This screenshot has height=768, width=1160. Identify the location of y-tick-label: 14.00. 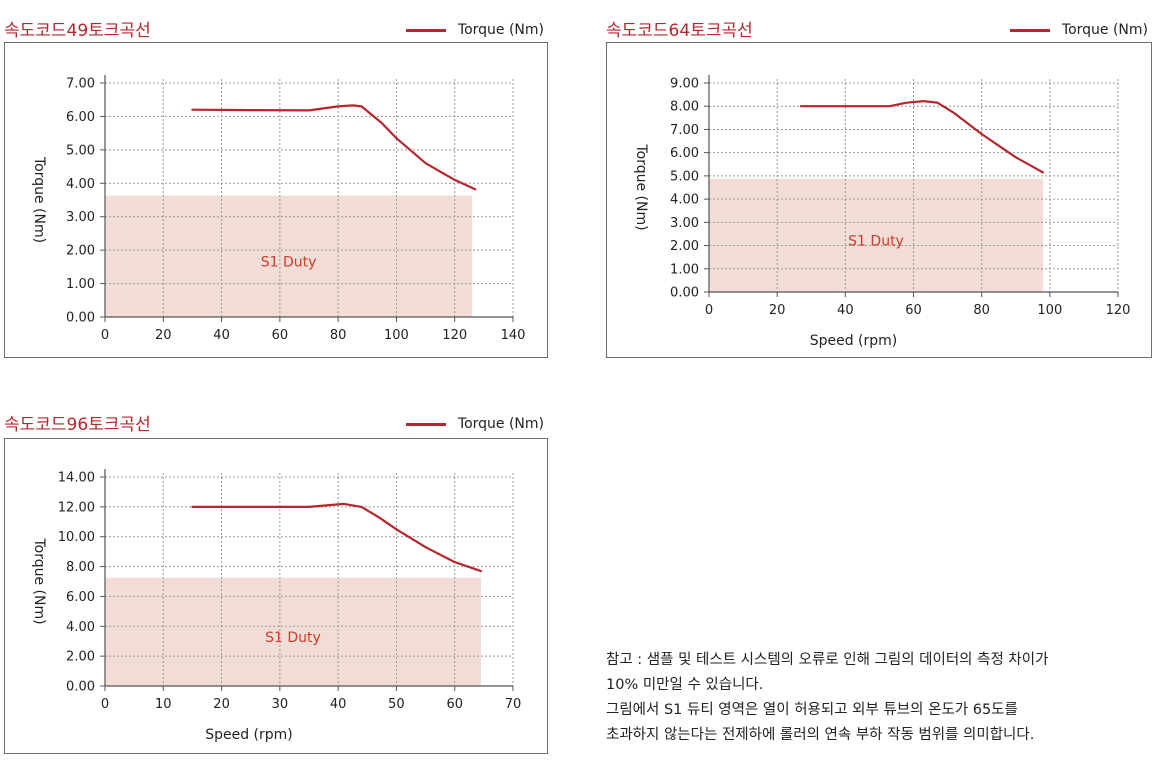
(76, 478).